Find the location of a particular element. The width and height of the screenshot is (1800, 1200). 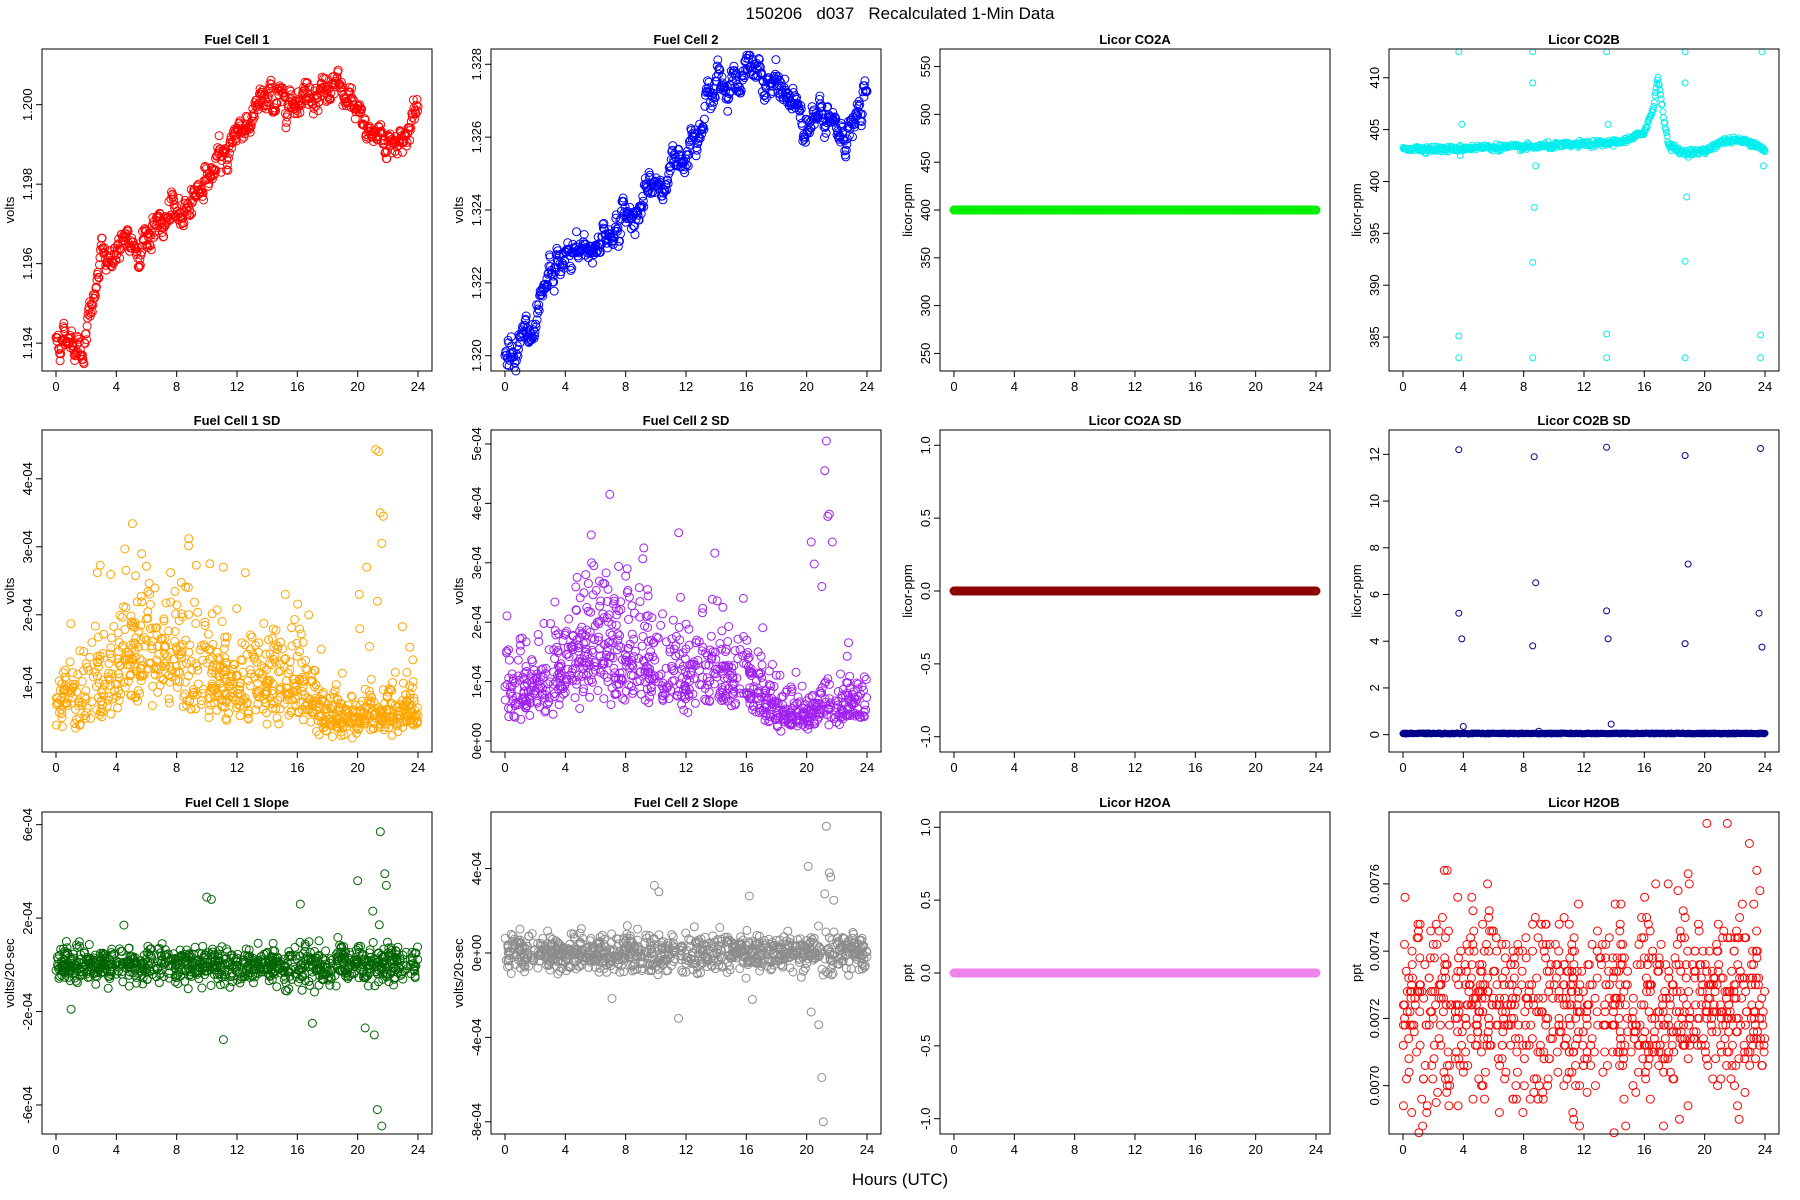

y-tick-label: 0e+00 is located at coordinates (476, 741).